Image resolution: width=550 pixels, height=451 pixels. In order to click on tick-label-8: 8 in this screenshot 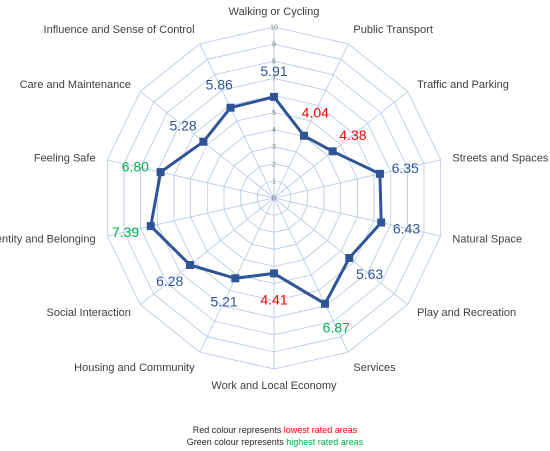, I will do `click(274, 62)`.